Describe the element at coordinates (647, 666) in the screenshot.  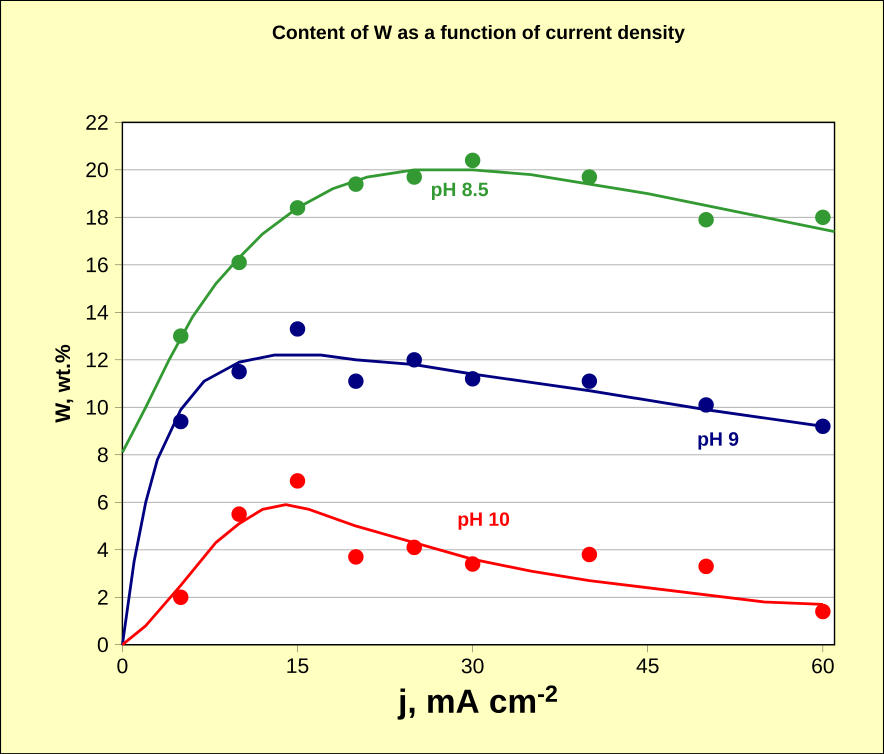
I see `x-tick-label: 45` at that location.